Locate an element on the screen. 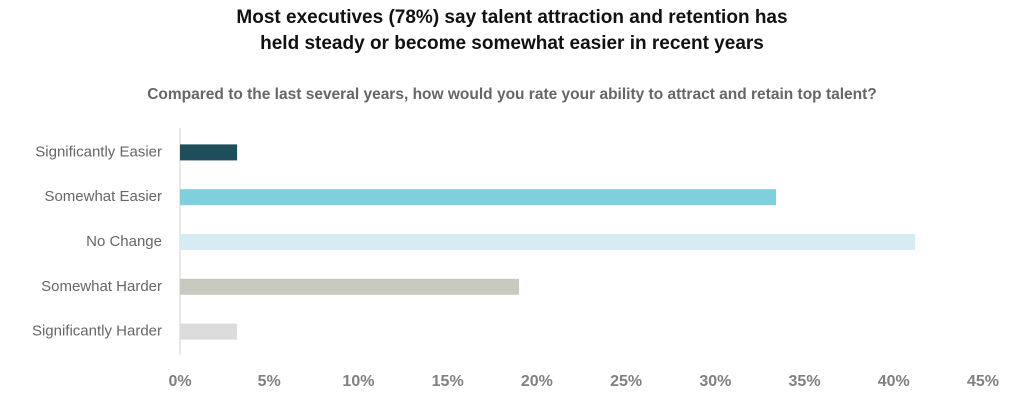  y-tick-label: Somewhat Harder is located at coordinates (101, 286).